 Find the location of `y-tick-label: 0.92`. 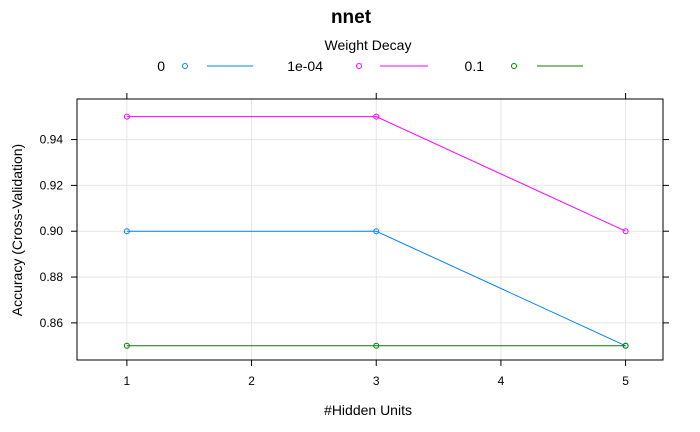

y-tick-label: 0.92 is located at coordinates (52, 185).